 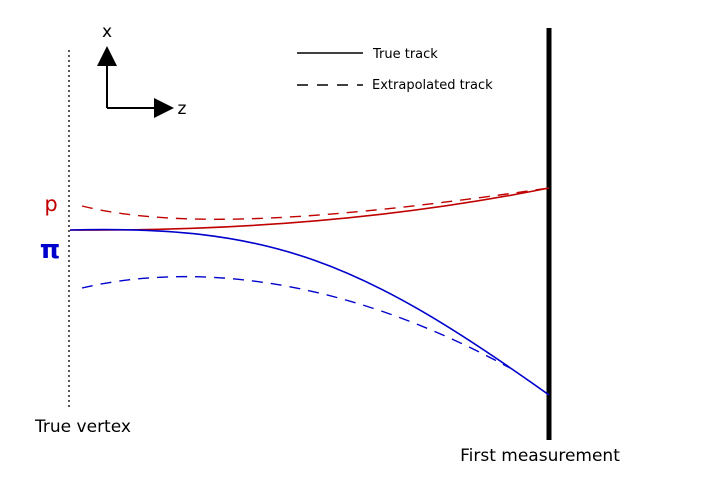 I want to click on x-axis-label: x, so click(x=107, y=32).